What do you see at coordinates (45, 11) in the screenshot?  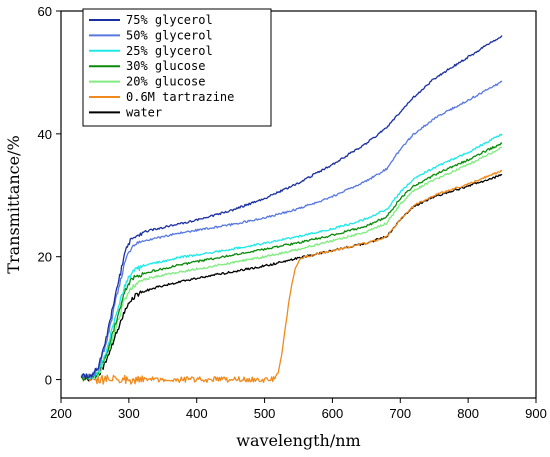 I see `y-tick-label: 60` at bounding box center [45, 11].